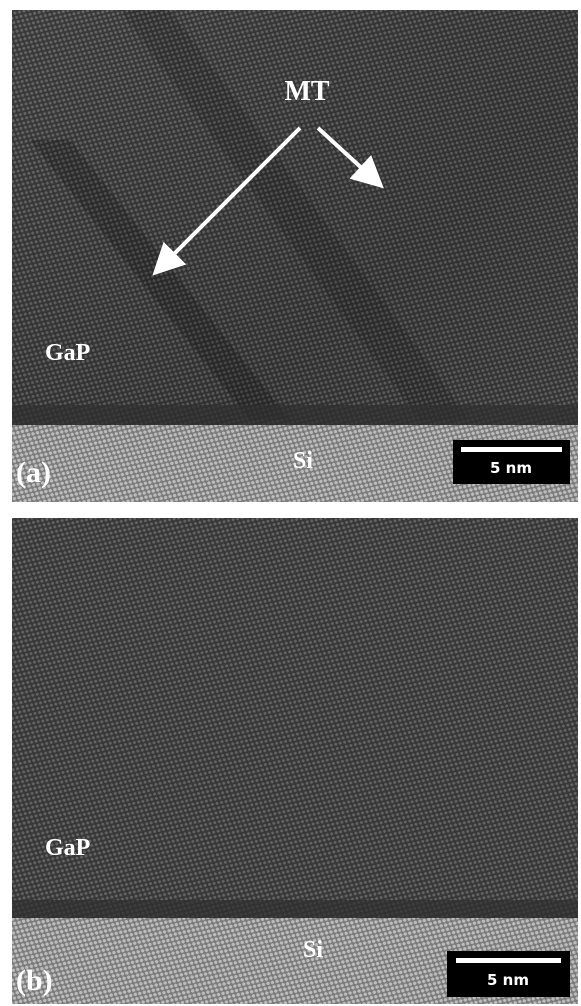 This screenshot has height=1006, width=581. What do you see at coordinates (160, 280) in the screenshot?
I see `twin-band` at bounding box center [160, 280].